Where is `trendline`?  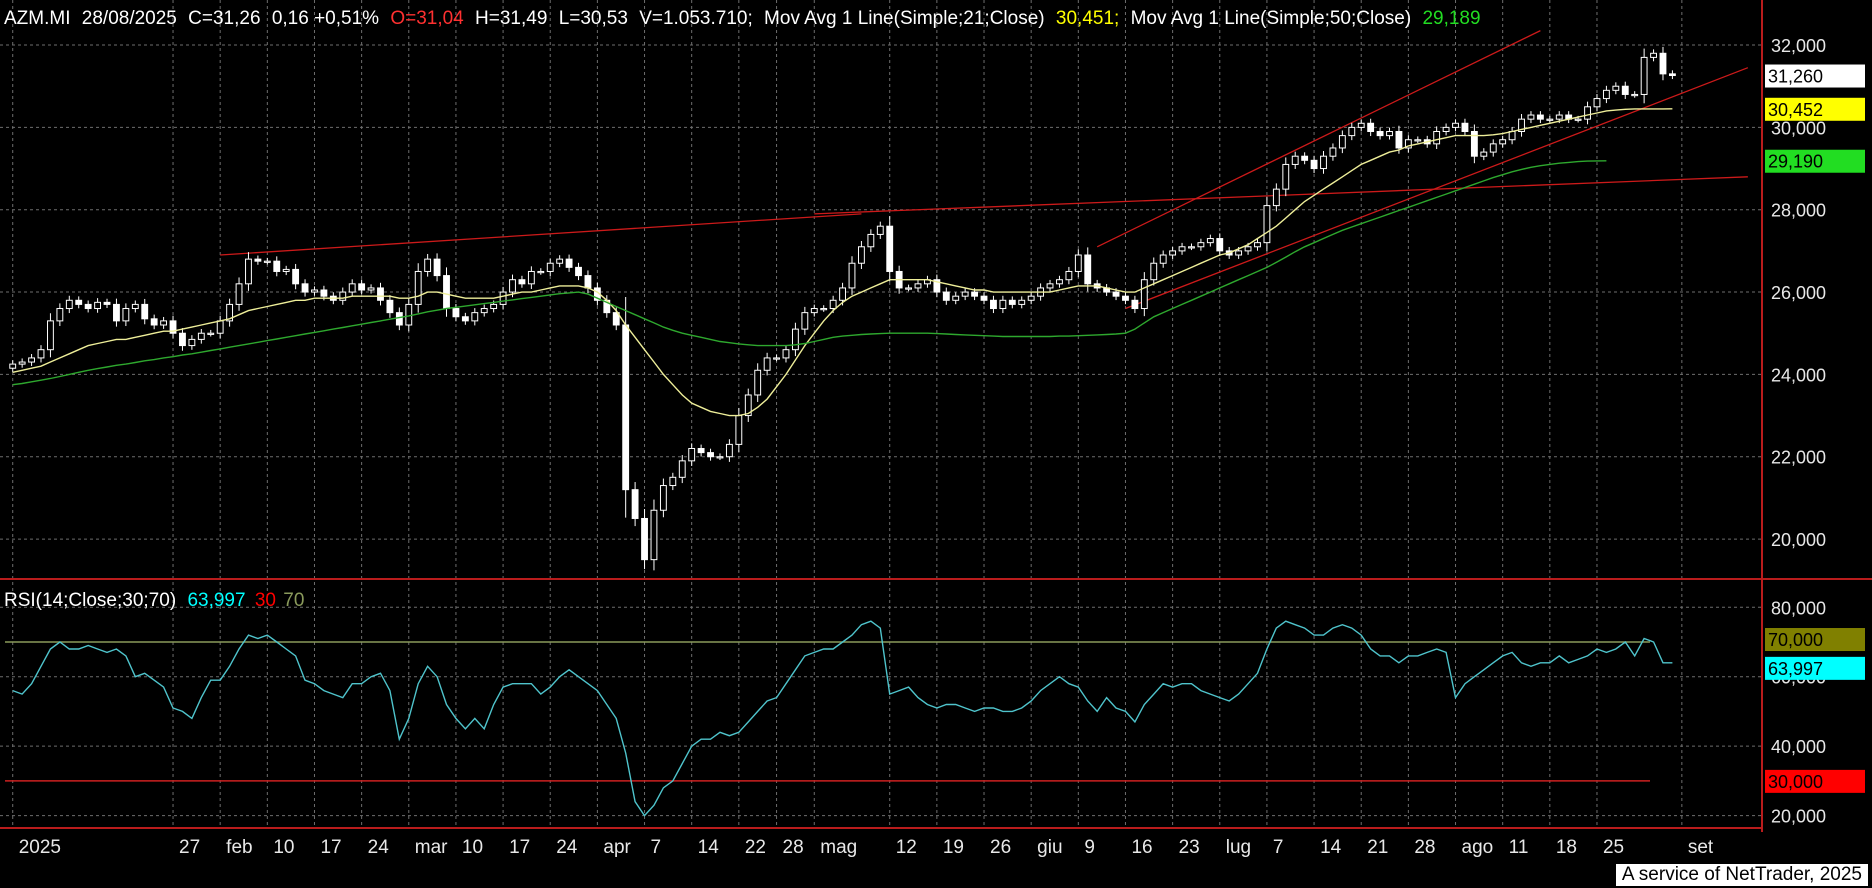
trendline is located at coordinates (541, 234).